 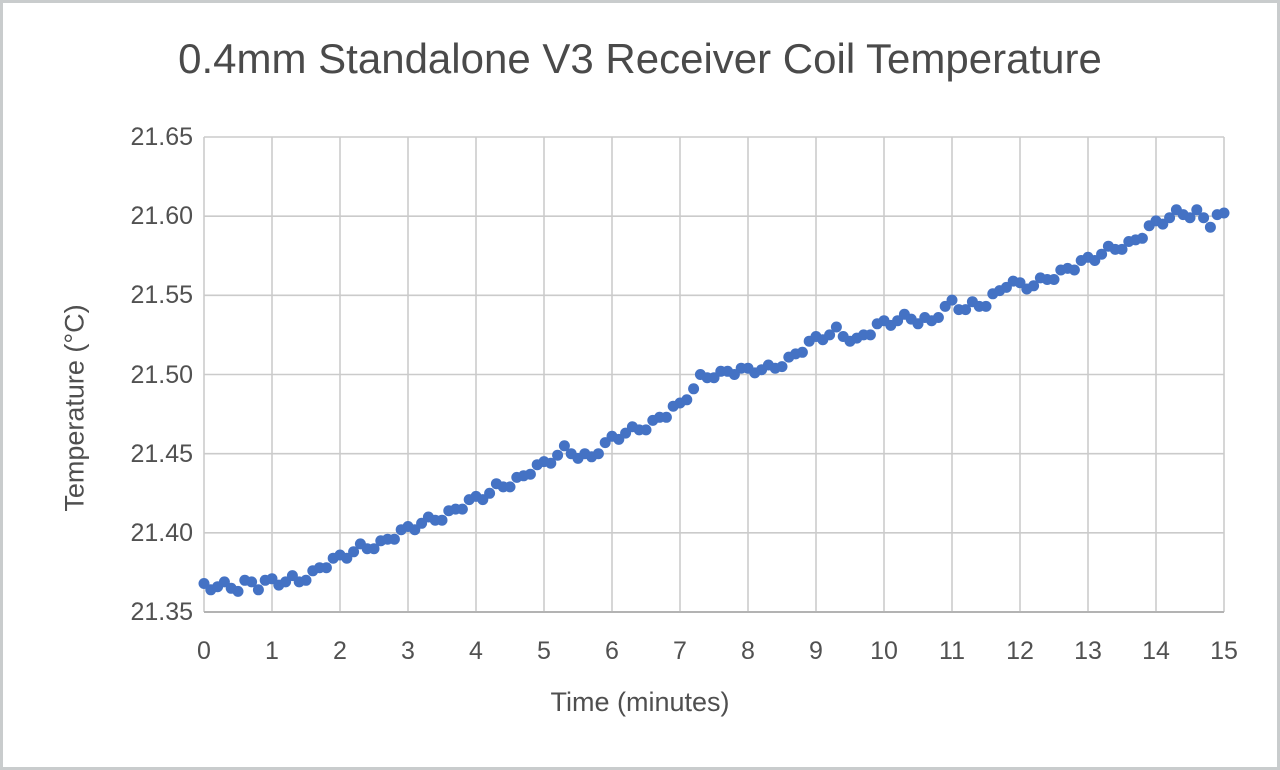 What do you see at coordinates (1088, 651) in the screenshot?
I see `x-tick-label: 13` at bounding box center [1088, 651].